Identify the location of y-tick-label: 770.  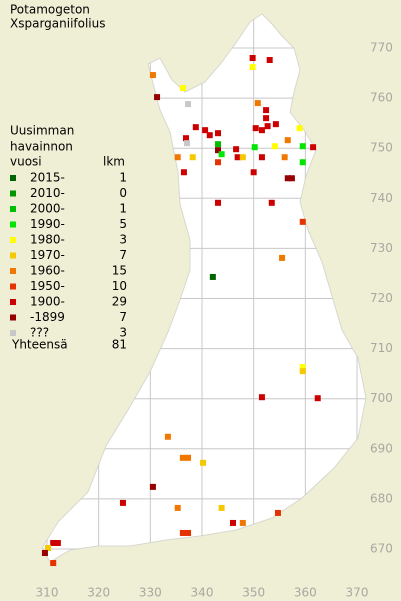
(381, 48).